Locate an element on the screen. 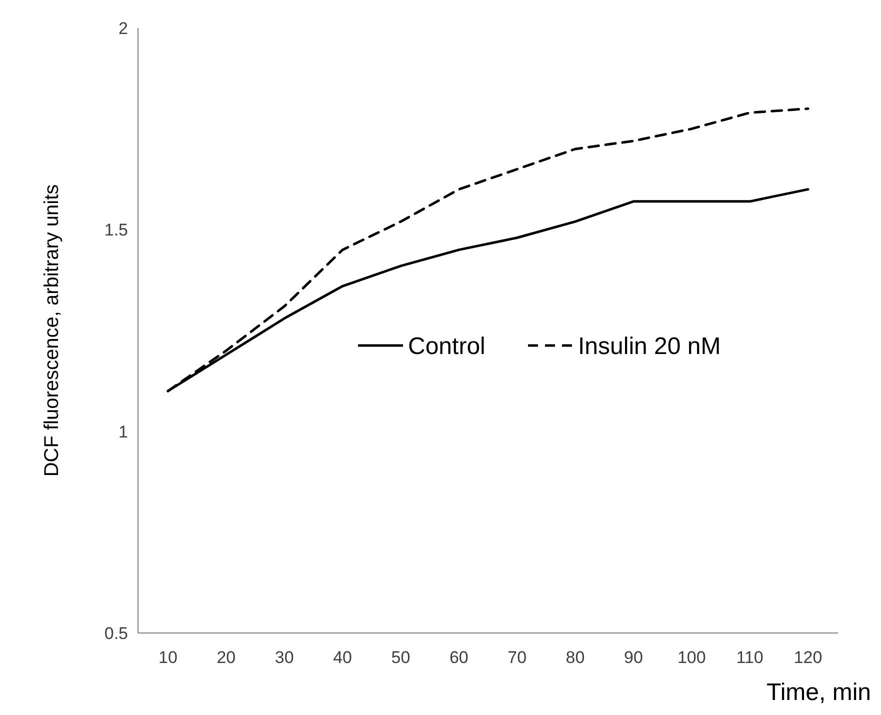 The image size is (881, 715). x-axis-title: Time, min is located at coordinates (818, 692).